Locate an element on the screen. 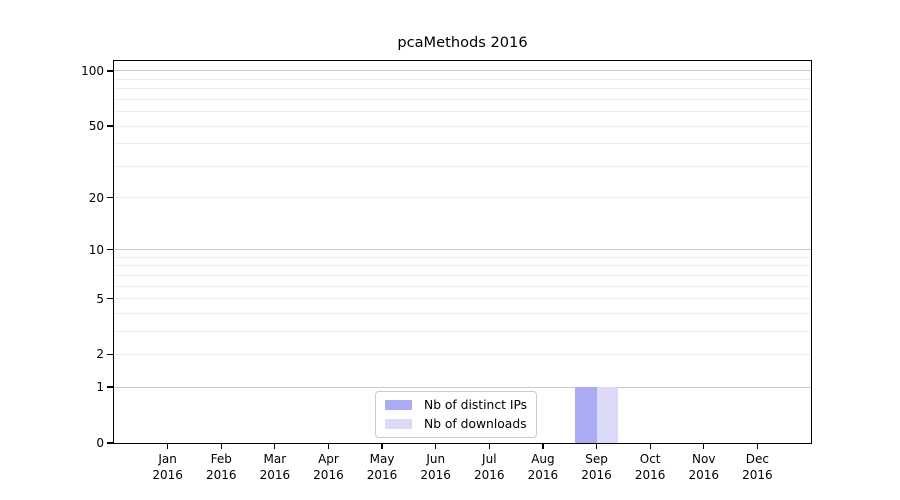 The width and height of the screenshot is (900, 500). x-axis-tick-label-nov: Nov 2016 is located at coordinates (704, 467).